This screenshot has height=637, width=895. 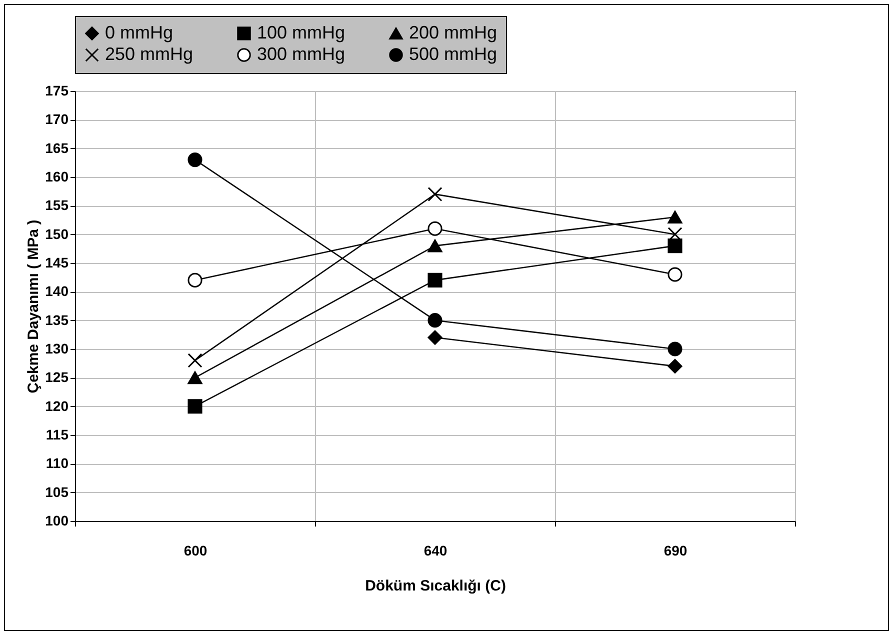 What do you see at coordinates (301, 32) in the screenshot?
I see `legend-label: 100 mmHg` at bounding box center [301, 32].